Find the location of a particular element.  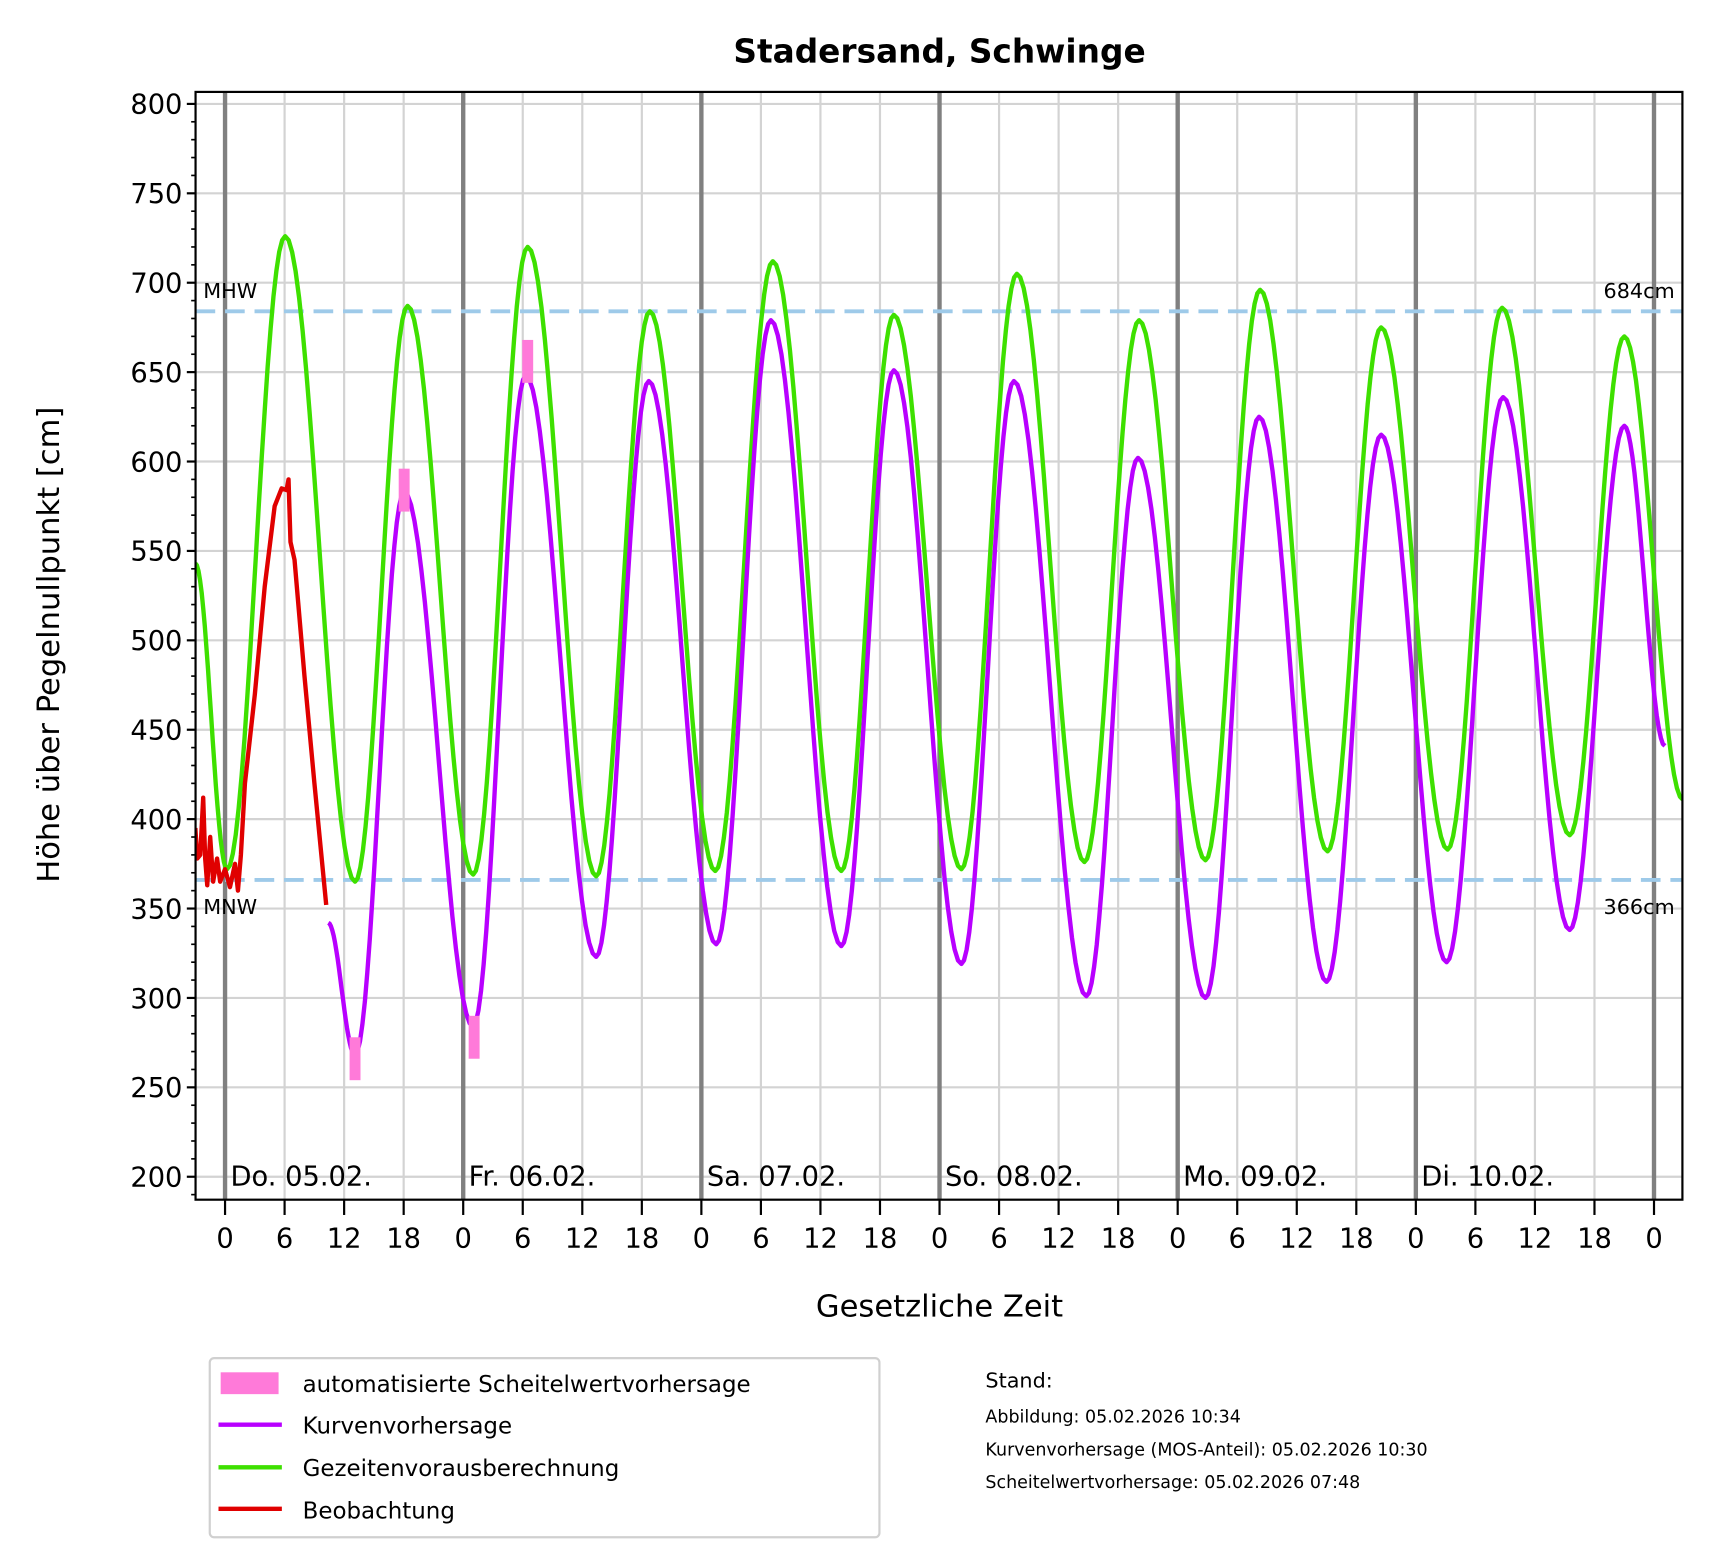

legend-label-gezeiten: Gezeitenvorausberechnung is located at coordinates (461, 1469).